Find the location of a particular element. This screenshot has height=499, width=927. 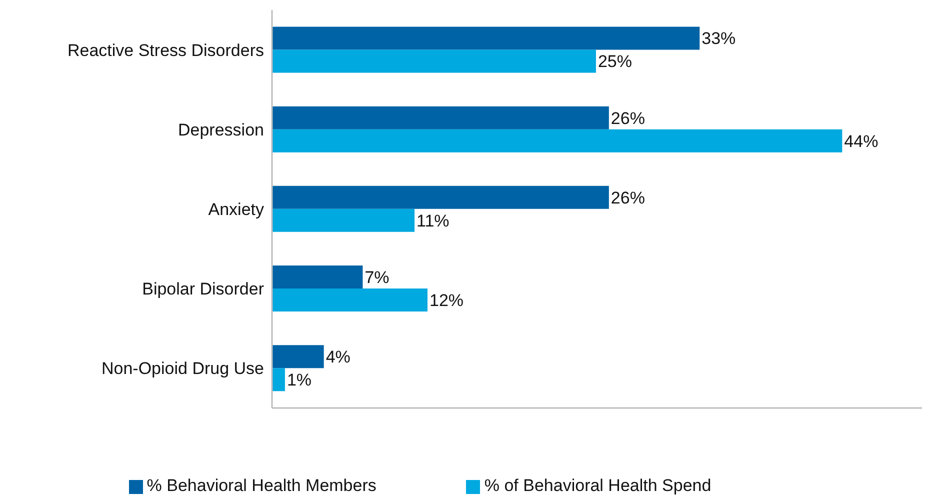

y-tick-label: Bipolar Disorder is located at coordinates (203, 289).